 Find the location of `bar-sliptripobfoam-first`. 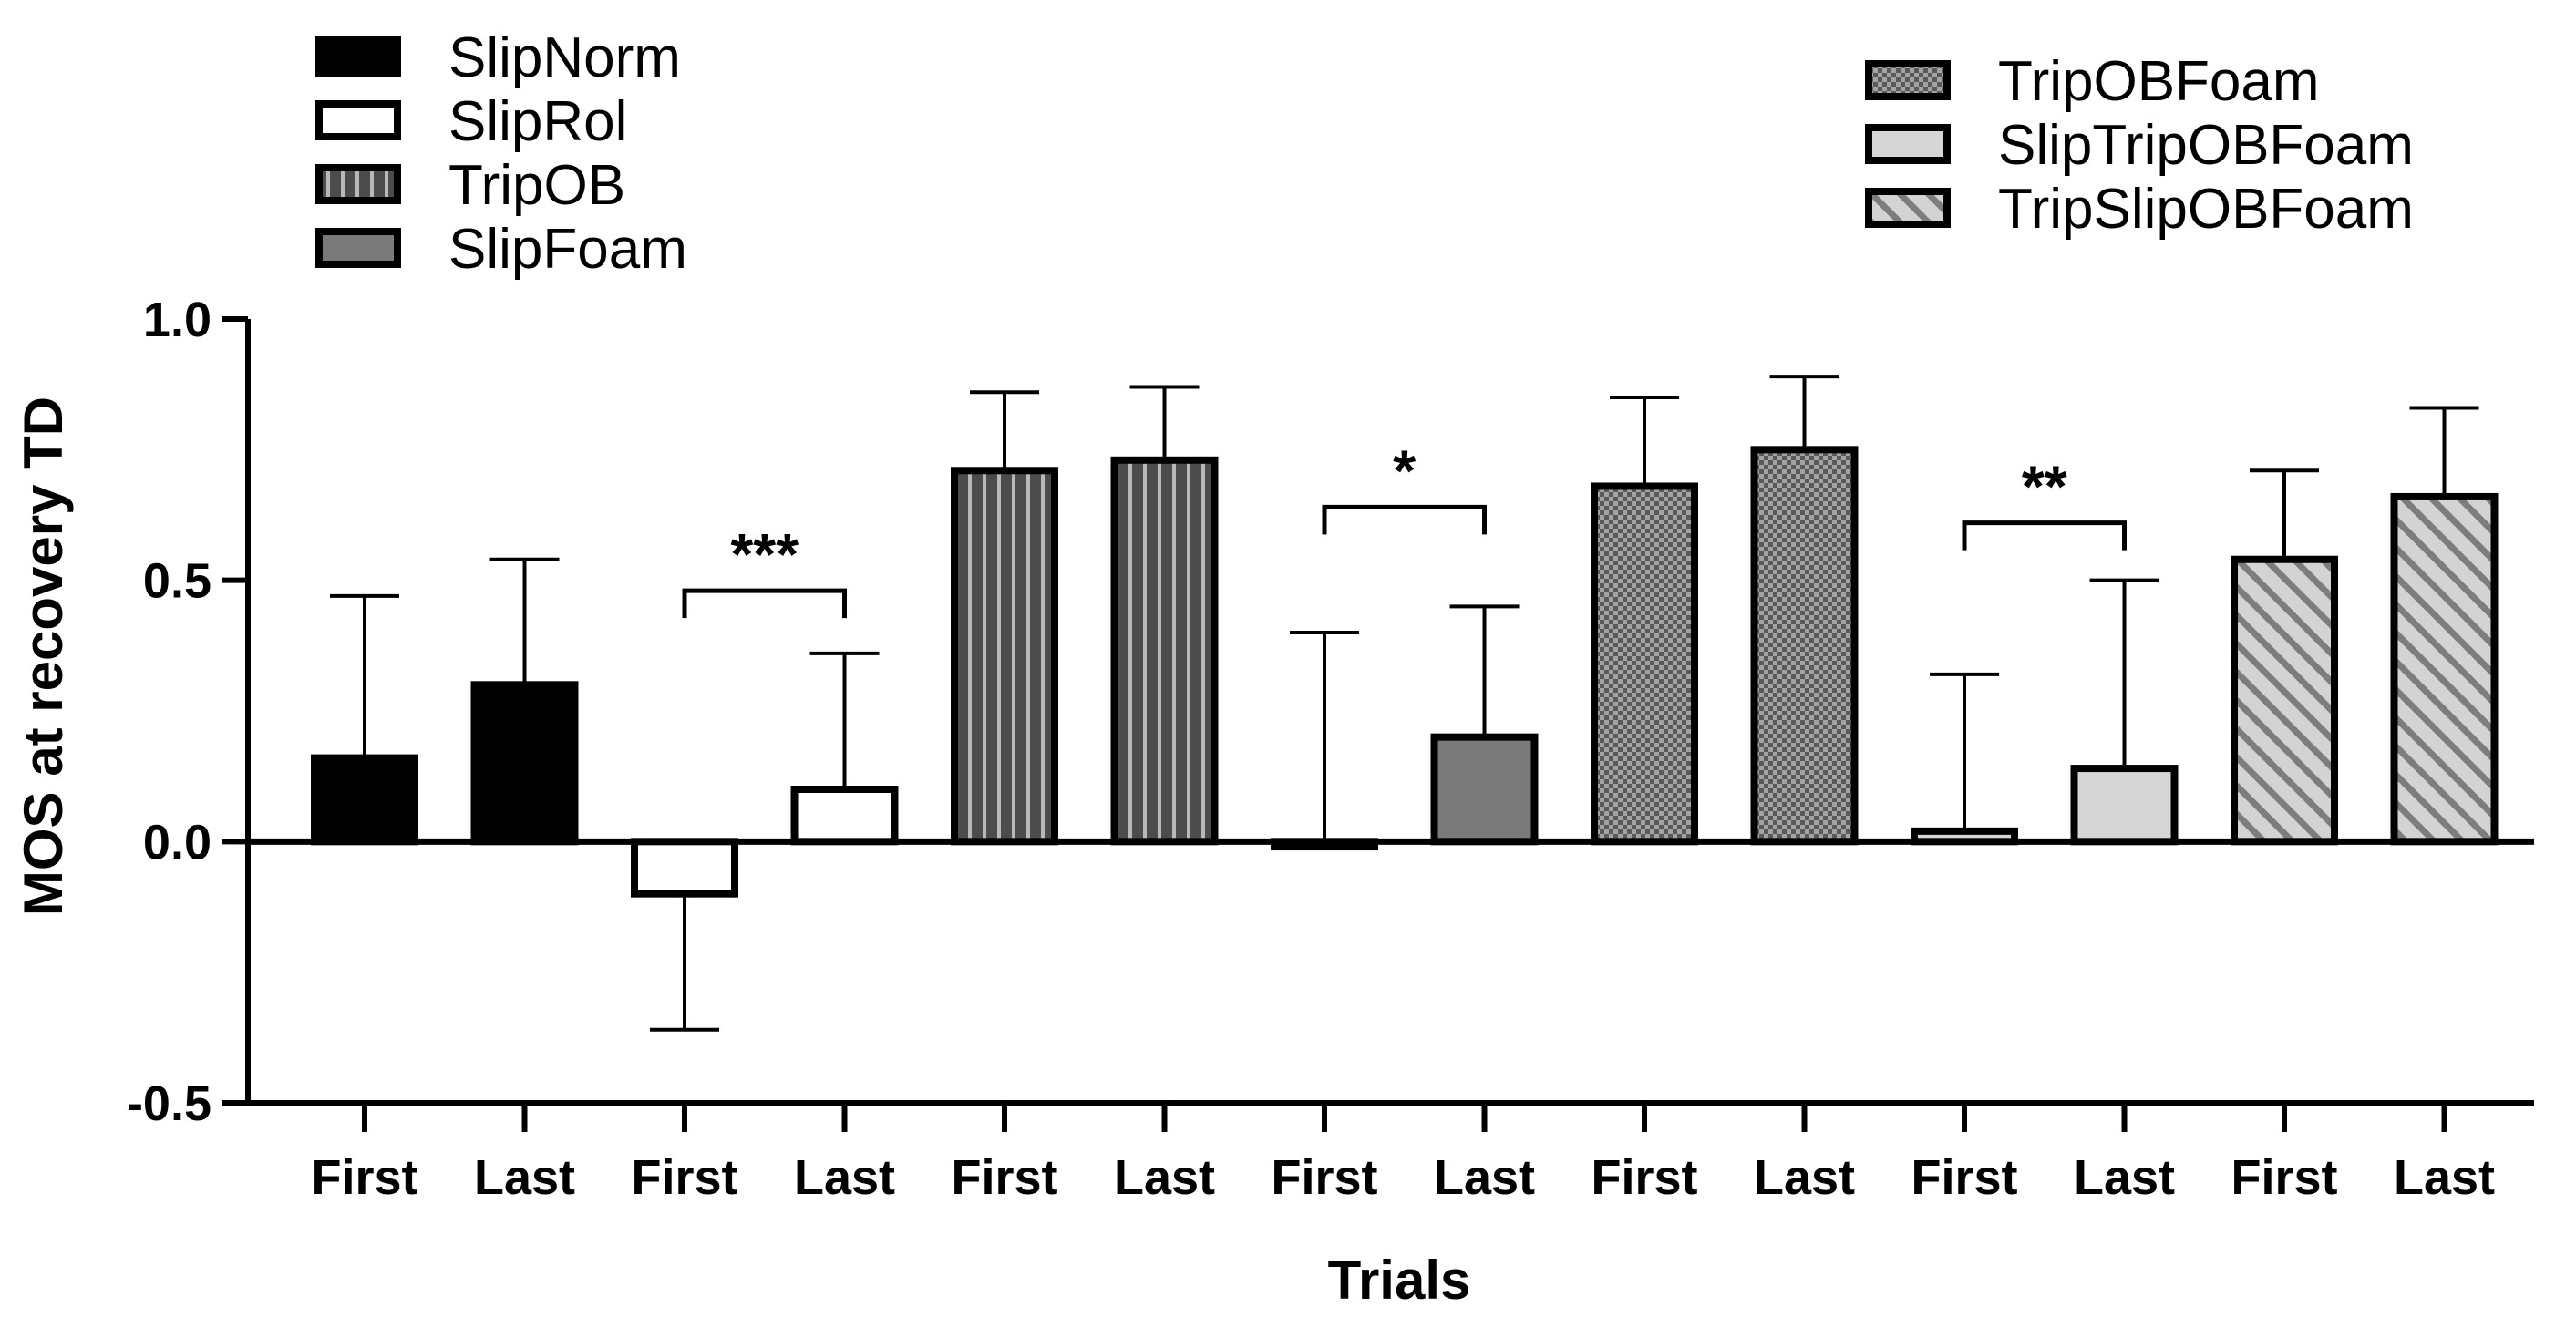

bar-sliptripobfoam-first is located at coordinates (1964, 836).